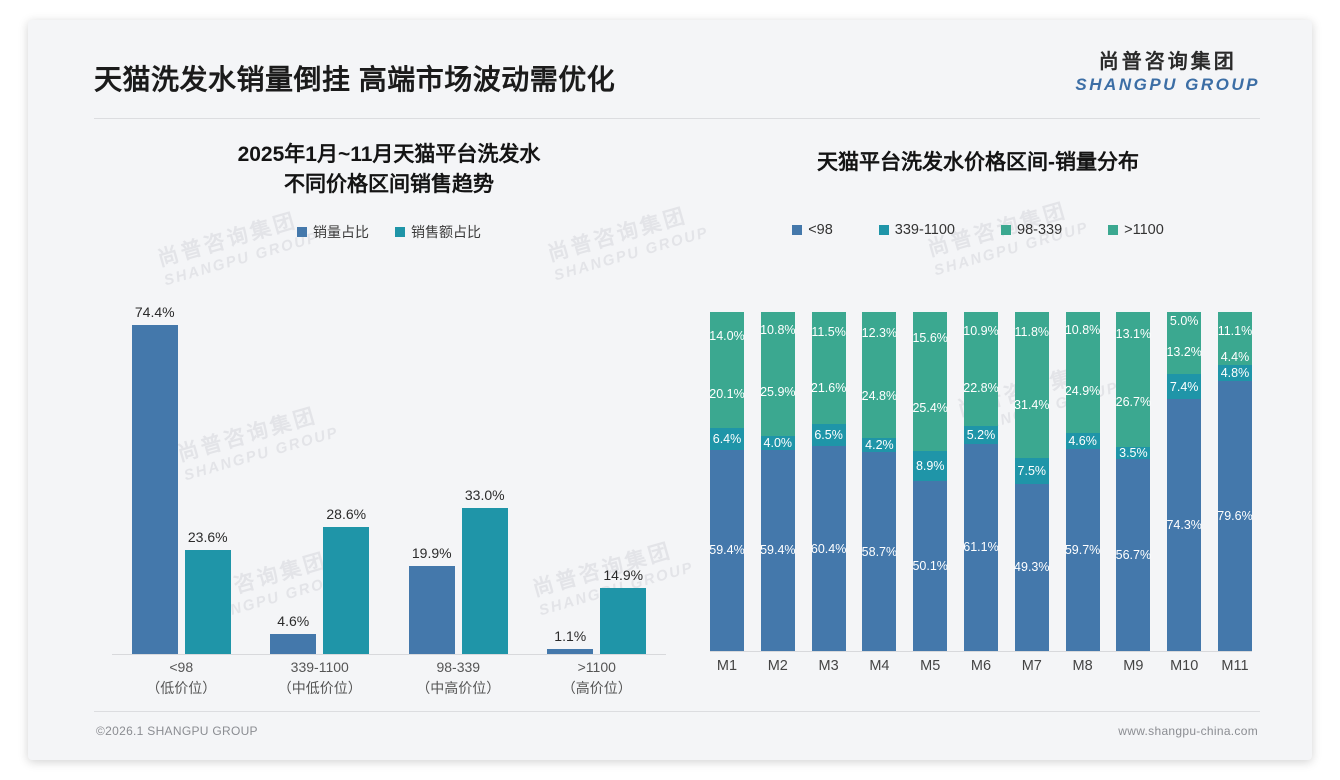 This screenshot has height=780, width=1340. I want to click on stacked-bar-segment: 15.6%, so click(930, 338).